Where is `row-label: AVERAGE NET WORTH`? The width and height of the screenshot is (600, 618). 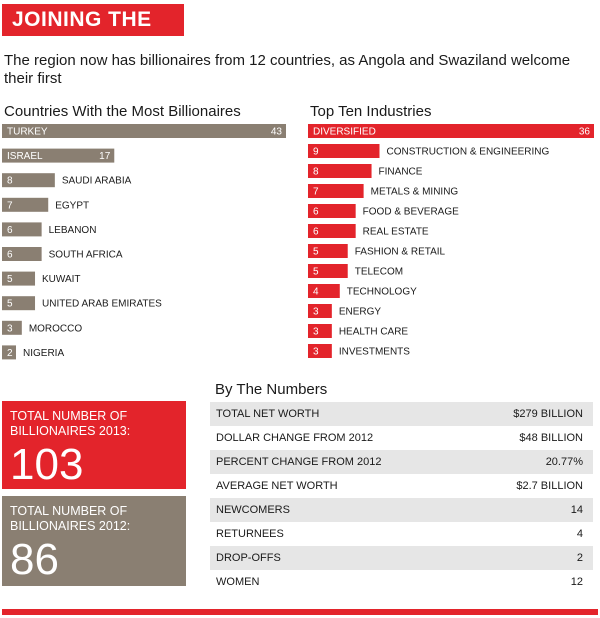 row-label: AVERAGE NET WORTH is located at coordinates (277, 486).